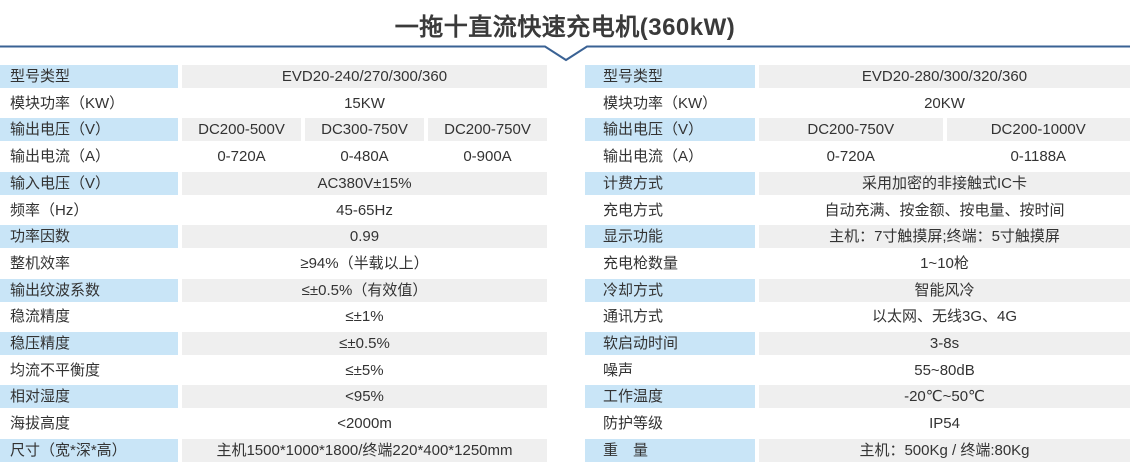  I want to click on spec-values: -20℃~50℃, so click(944, 397).